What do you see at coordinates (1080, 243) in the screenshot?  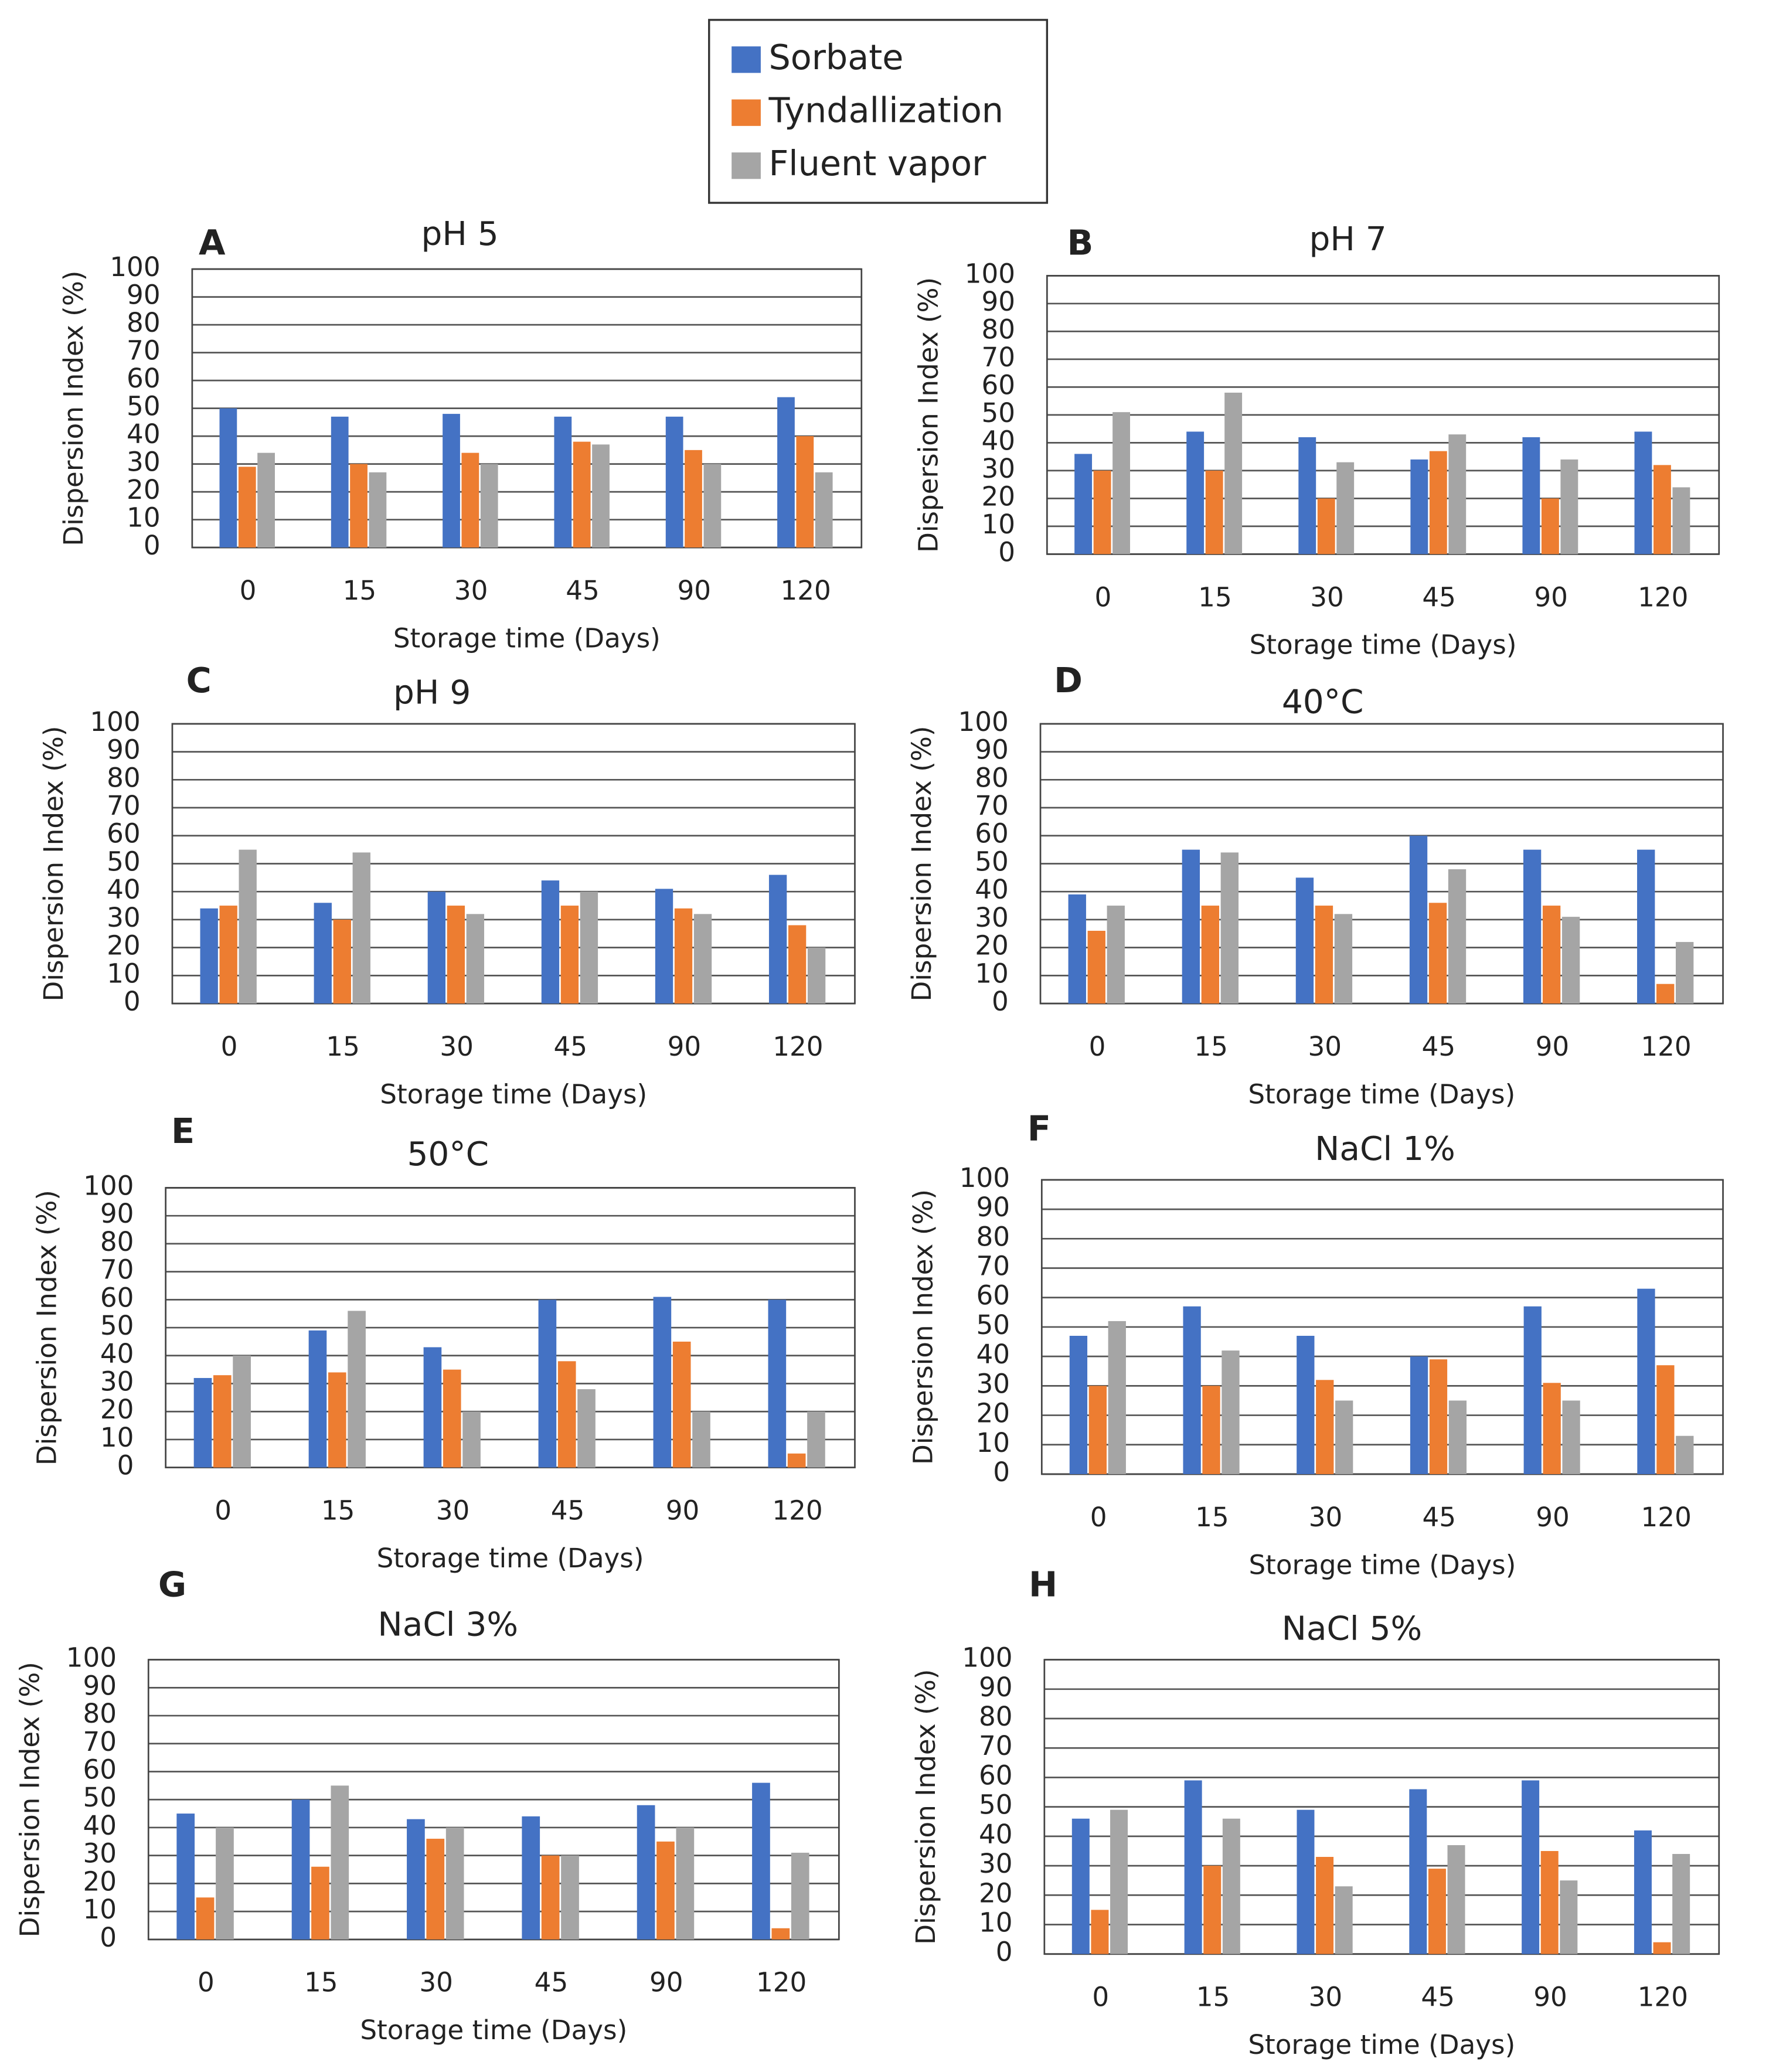 I see `panel-letter: B` at bounding box center [1080, 243].